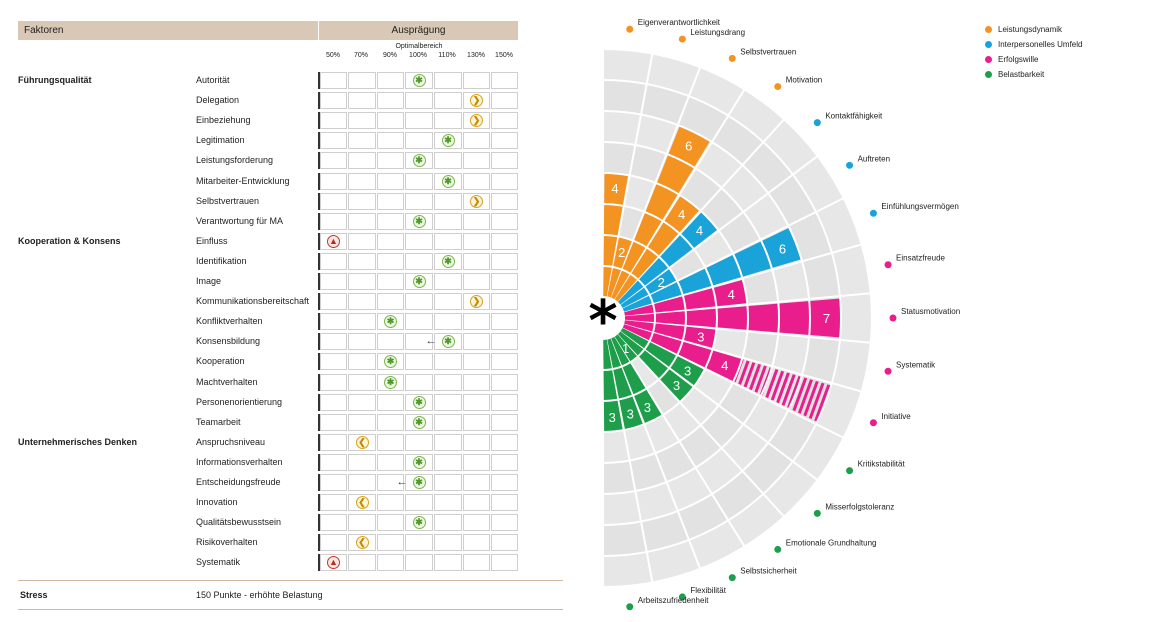  Describe the element at coordinates (231, 441) in the screenshot. I see `factor-label: Anspruchsniveau` at that location.